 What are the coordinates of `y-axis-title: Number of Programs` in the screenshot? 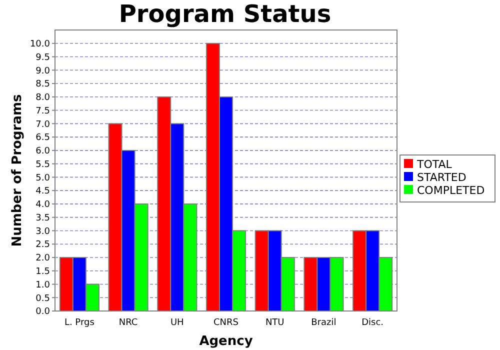 It's located at (17, 170).